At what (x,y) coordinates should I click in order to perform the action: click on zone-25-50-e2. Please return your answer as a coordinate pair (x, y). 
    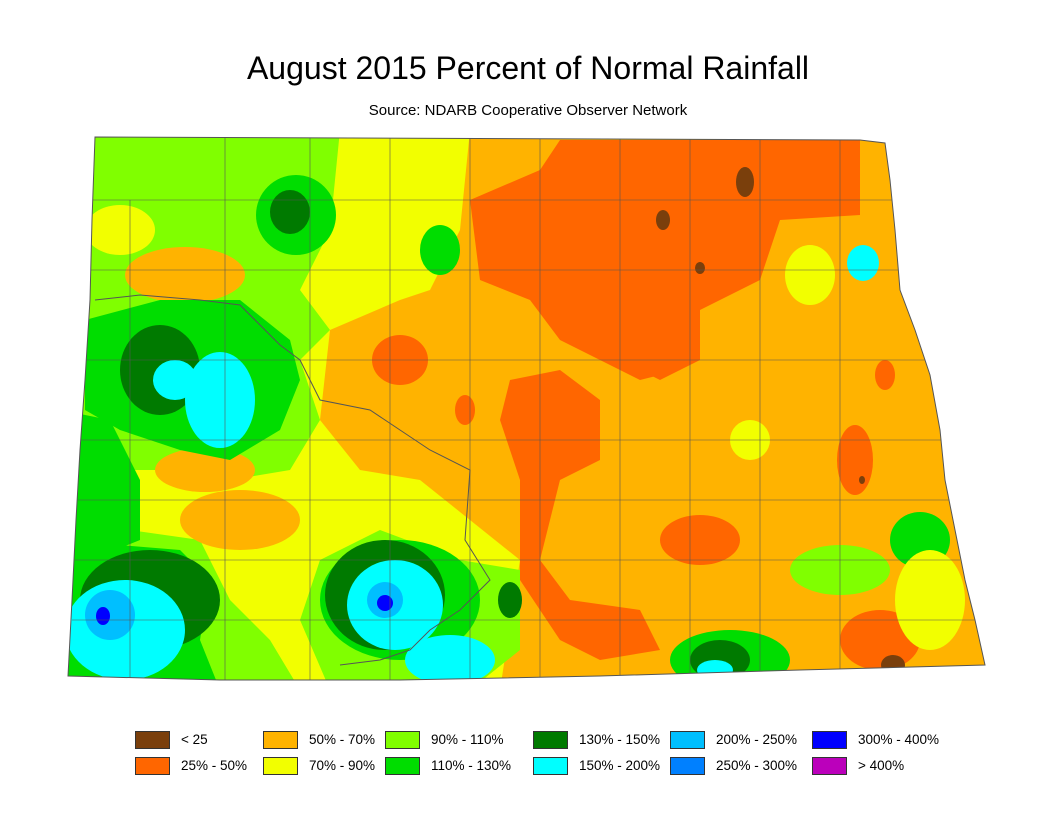
    Looking at the image, I should click on (885, 375).